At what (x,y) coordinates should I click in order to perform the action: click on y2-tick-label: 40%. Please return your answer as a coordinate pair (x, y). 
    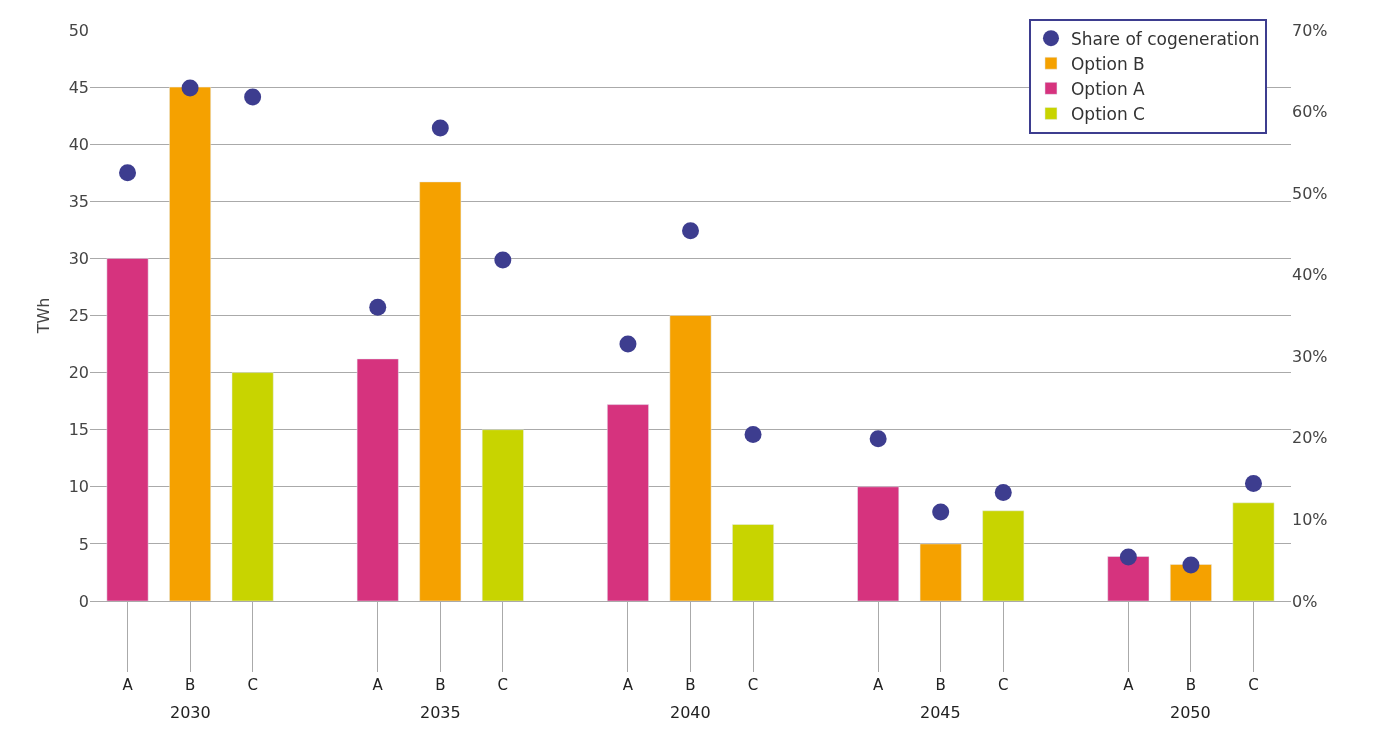
    Looking at the image, I should click on (1310, 275).